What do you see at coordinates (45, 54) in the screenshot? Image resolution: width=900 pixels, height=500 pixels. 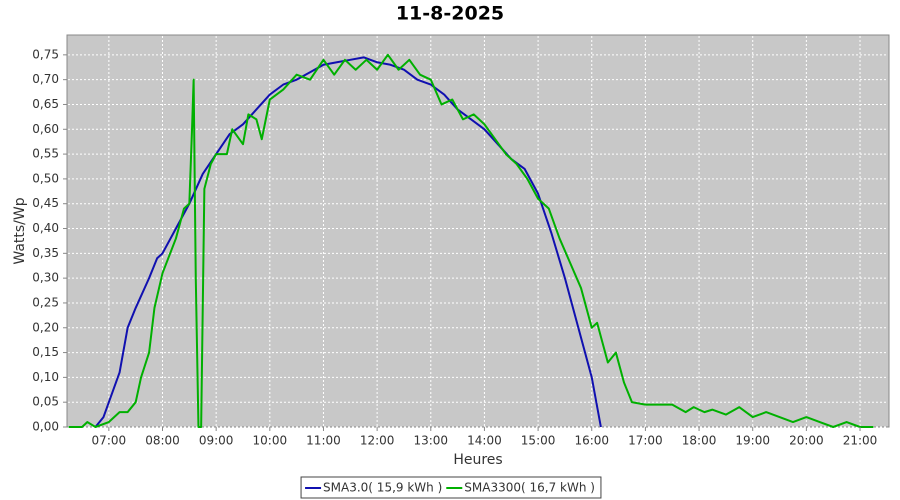 I see `y-tick-label: 0,75` at bounding box center [45, 54].